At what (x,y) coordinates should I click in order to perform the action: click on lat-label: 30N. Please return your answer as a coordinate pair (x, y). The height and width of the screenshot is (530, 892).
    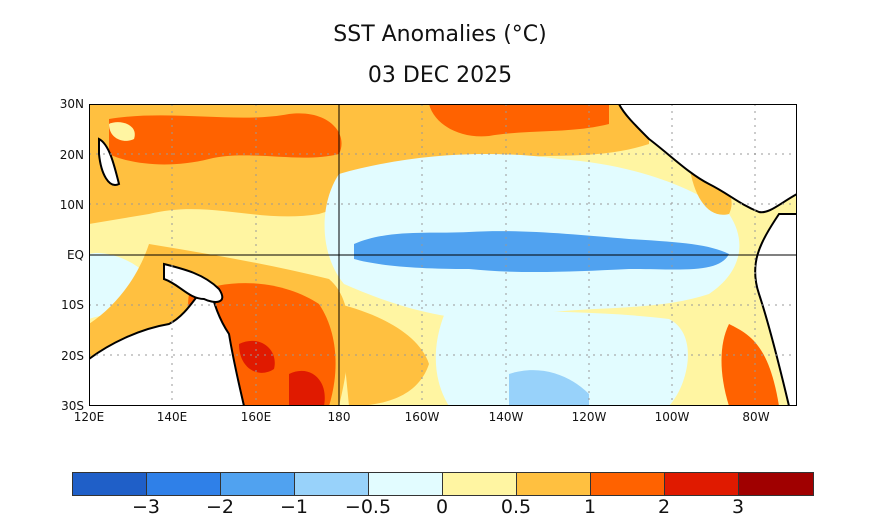
    Looking at the image, I should click on (71, 104).